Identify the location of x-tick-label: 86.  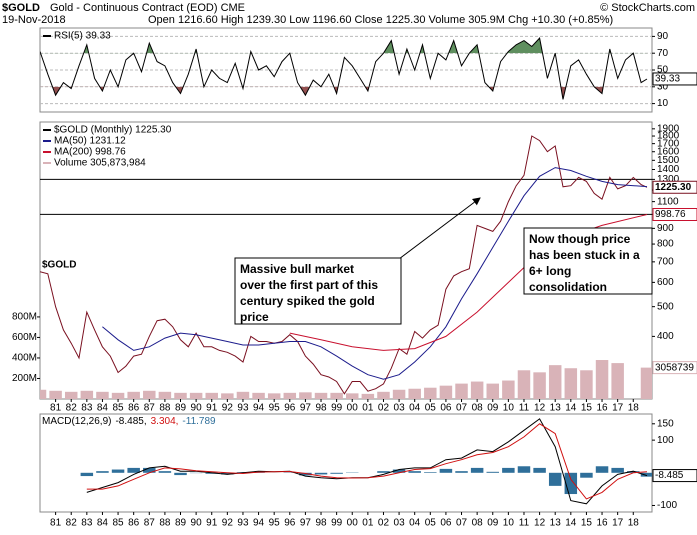
(134, 523).